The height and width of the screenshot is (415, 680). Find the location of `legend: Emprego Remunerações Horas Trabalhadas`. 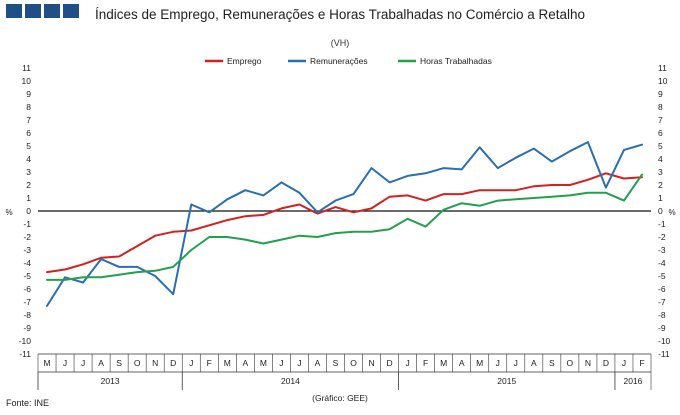

legend: Emprego Remunerações Horas Trabalhadas is located at coordinates (348, 61).